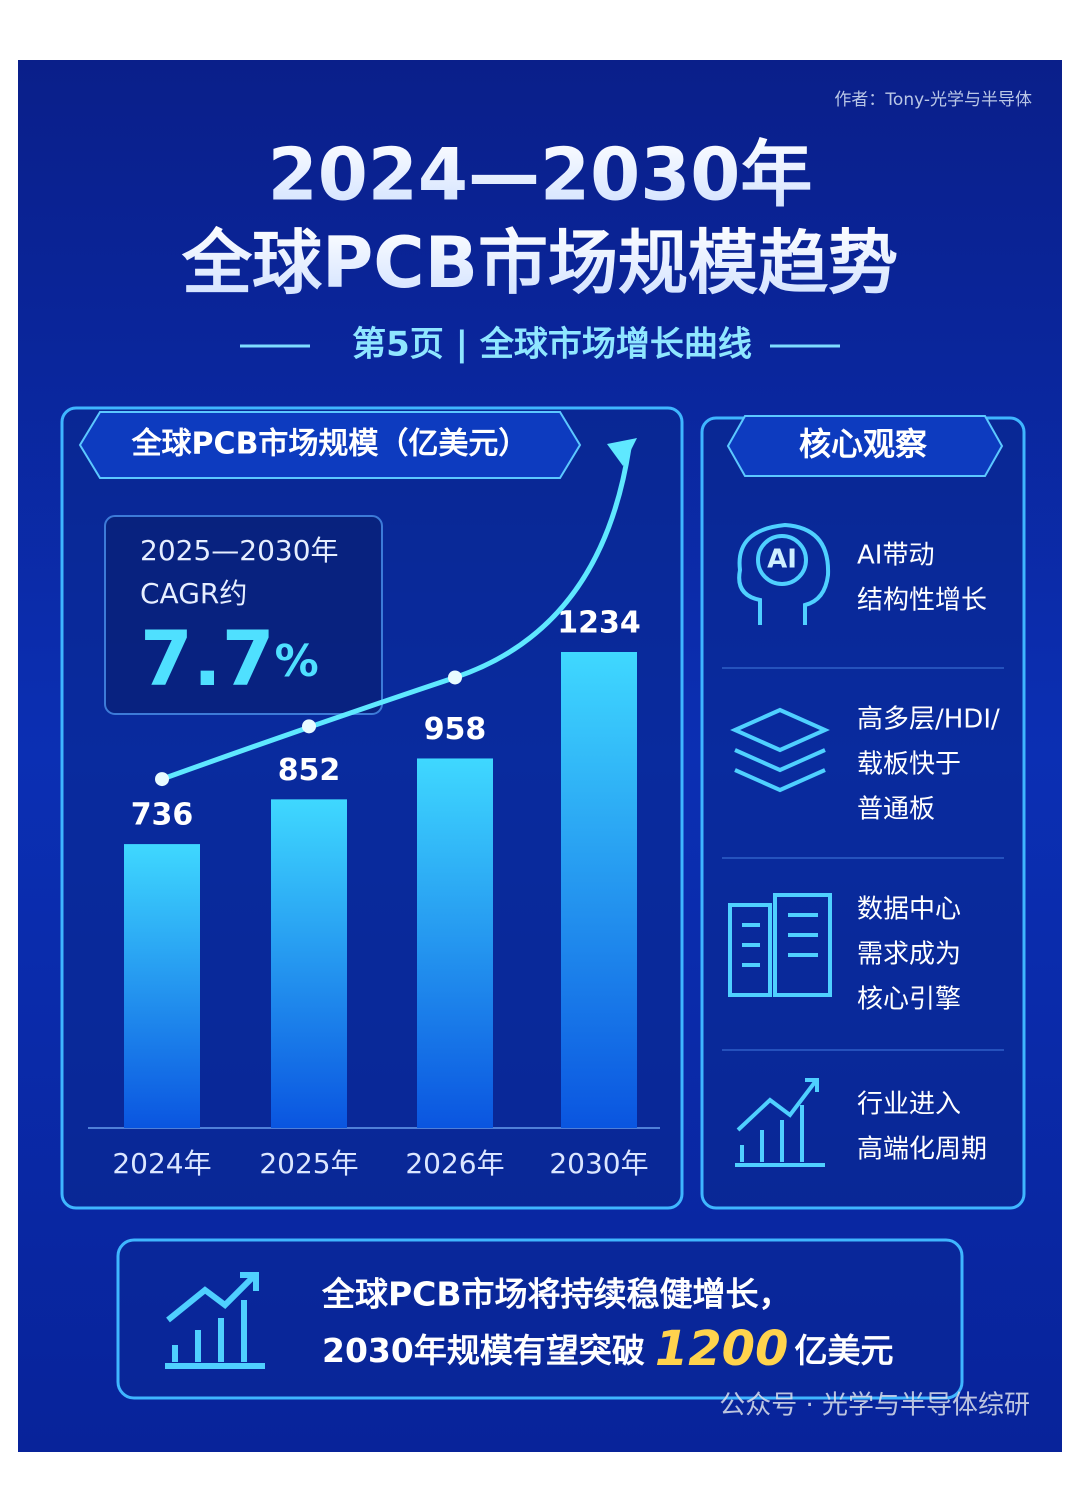  I want to click on head-icon, so click(784, 573).